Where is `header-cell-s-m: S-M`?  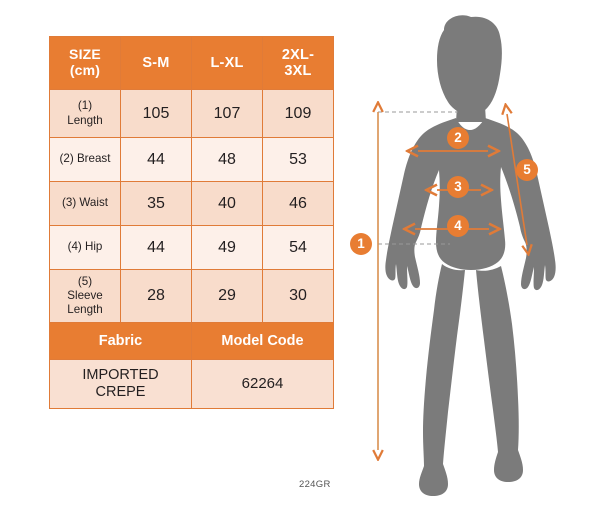 header-cell-s-m: S-M is located at coordinates (156, 63).